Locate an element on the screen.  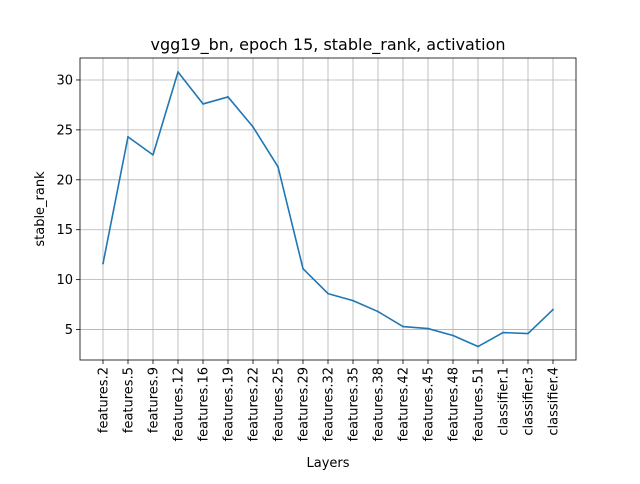
x-tick-label: features.51 is located at coordinates (479, 404).